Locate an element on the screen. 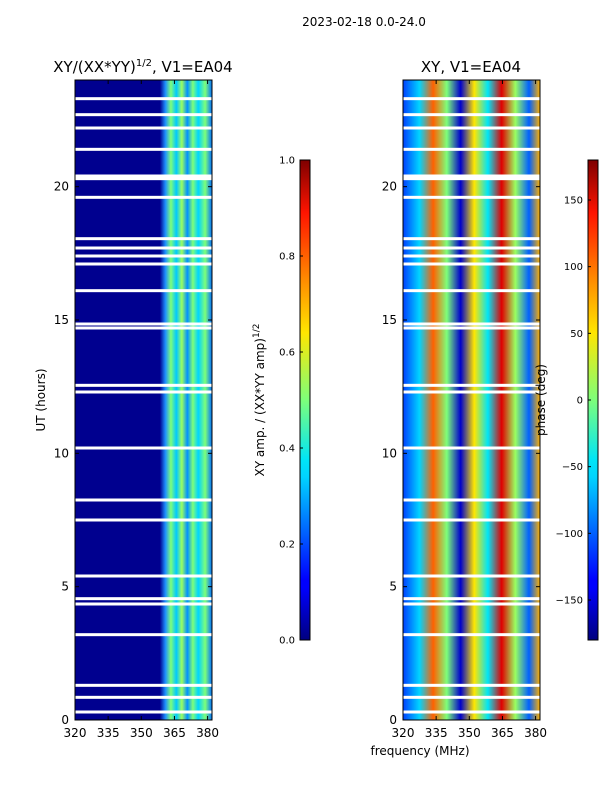 This screenshot has height=800, width=600. colorbar-tick-label: 100 is located at coordinates (573, 267).